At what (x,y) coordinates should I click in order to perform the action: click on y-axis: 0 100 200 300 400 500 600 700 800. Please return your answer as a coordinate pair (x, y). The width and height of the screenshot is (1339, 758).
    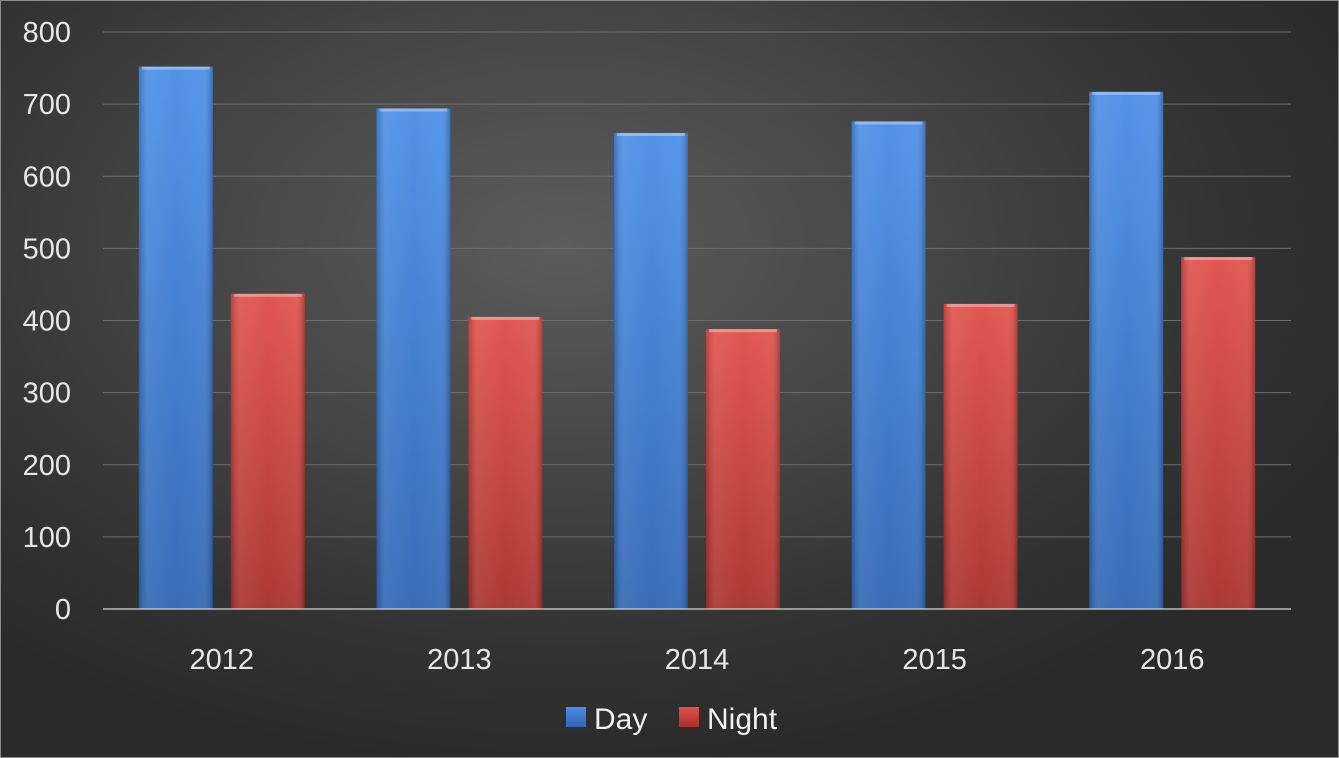
    Looking at the image, I should click on (47, 321).